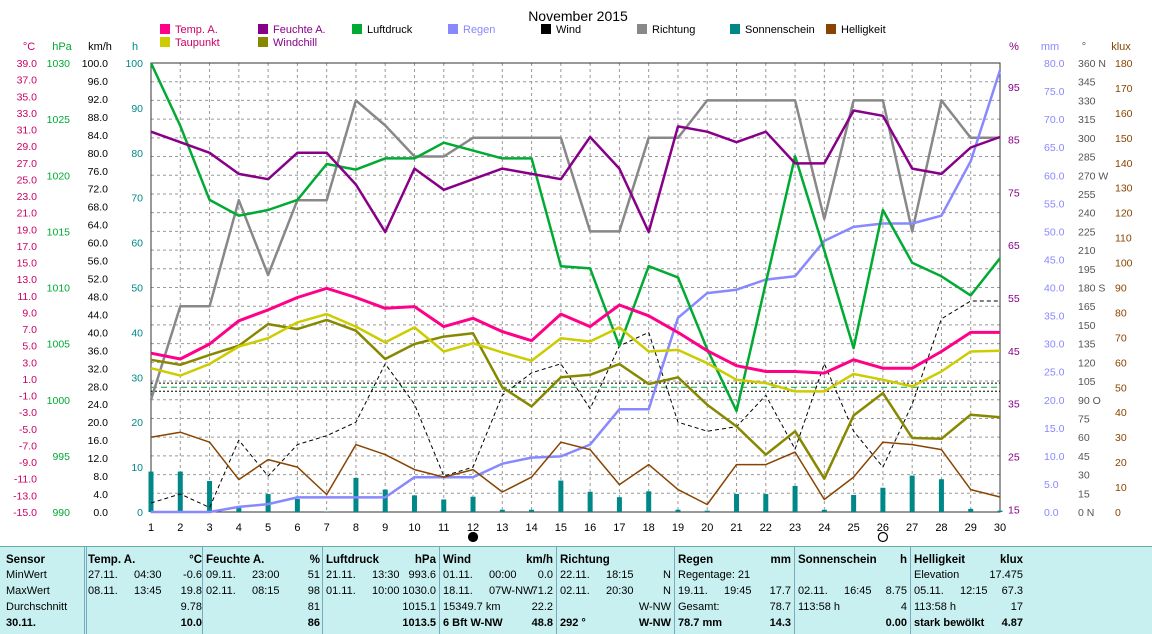 The image size is (1152, 634). What do you see at coordinates (1051, 485) in the screenshot?
I see `y-tick-label: 5.0` at bounding box center [1051, 485].